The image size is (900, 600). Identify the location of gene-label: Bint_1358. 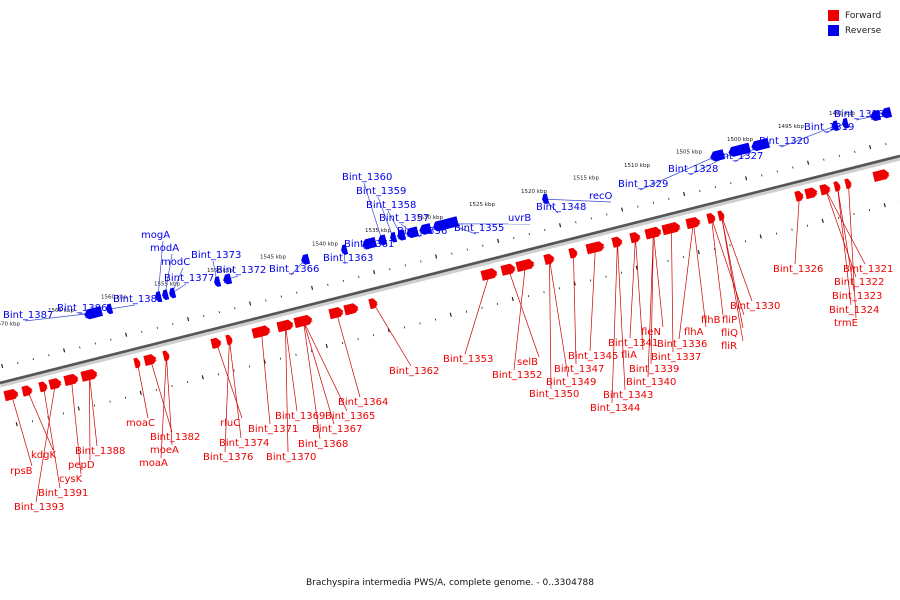
(391, 205).